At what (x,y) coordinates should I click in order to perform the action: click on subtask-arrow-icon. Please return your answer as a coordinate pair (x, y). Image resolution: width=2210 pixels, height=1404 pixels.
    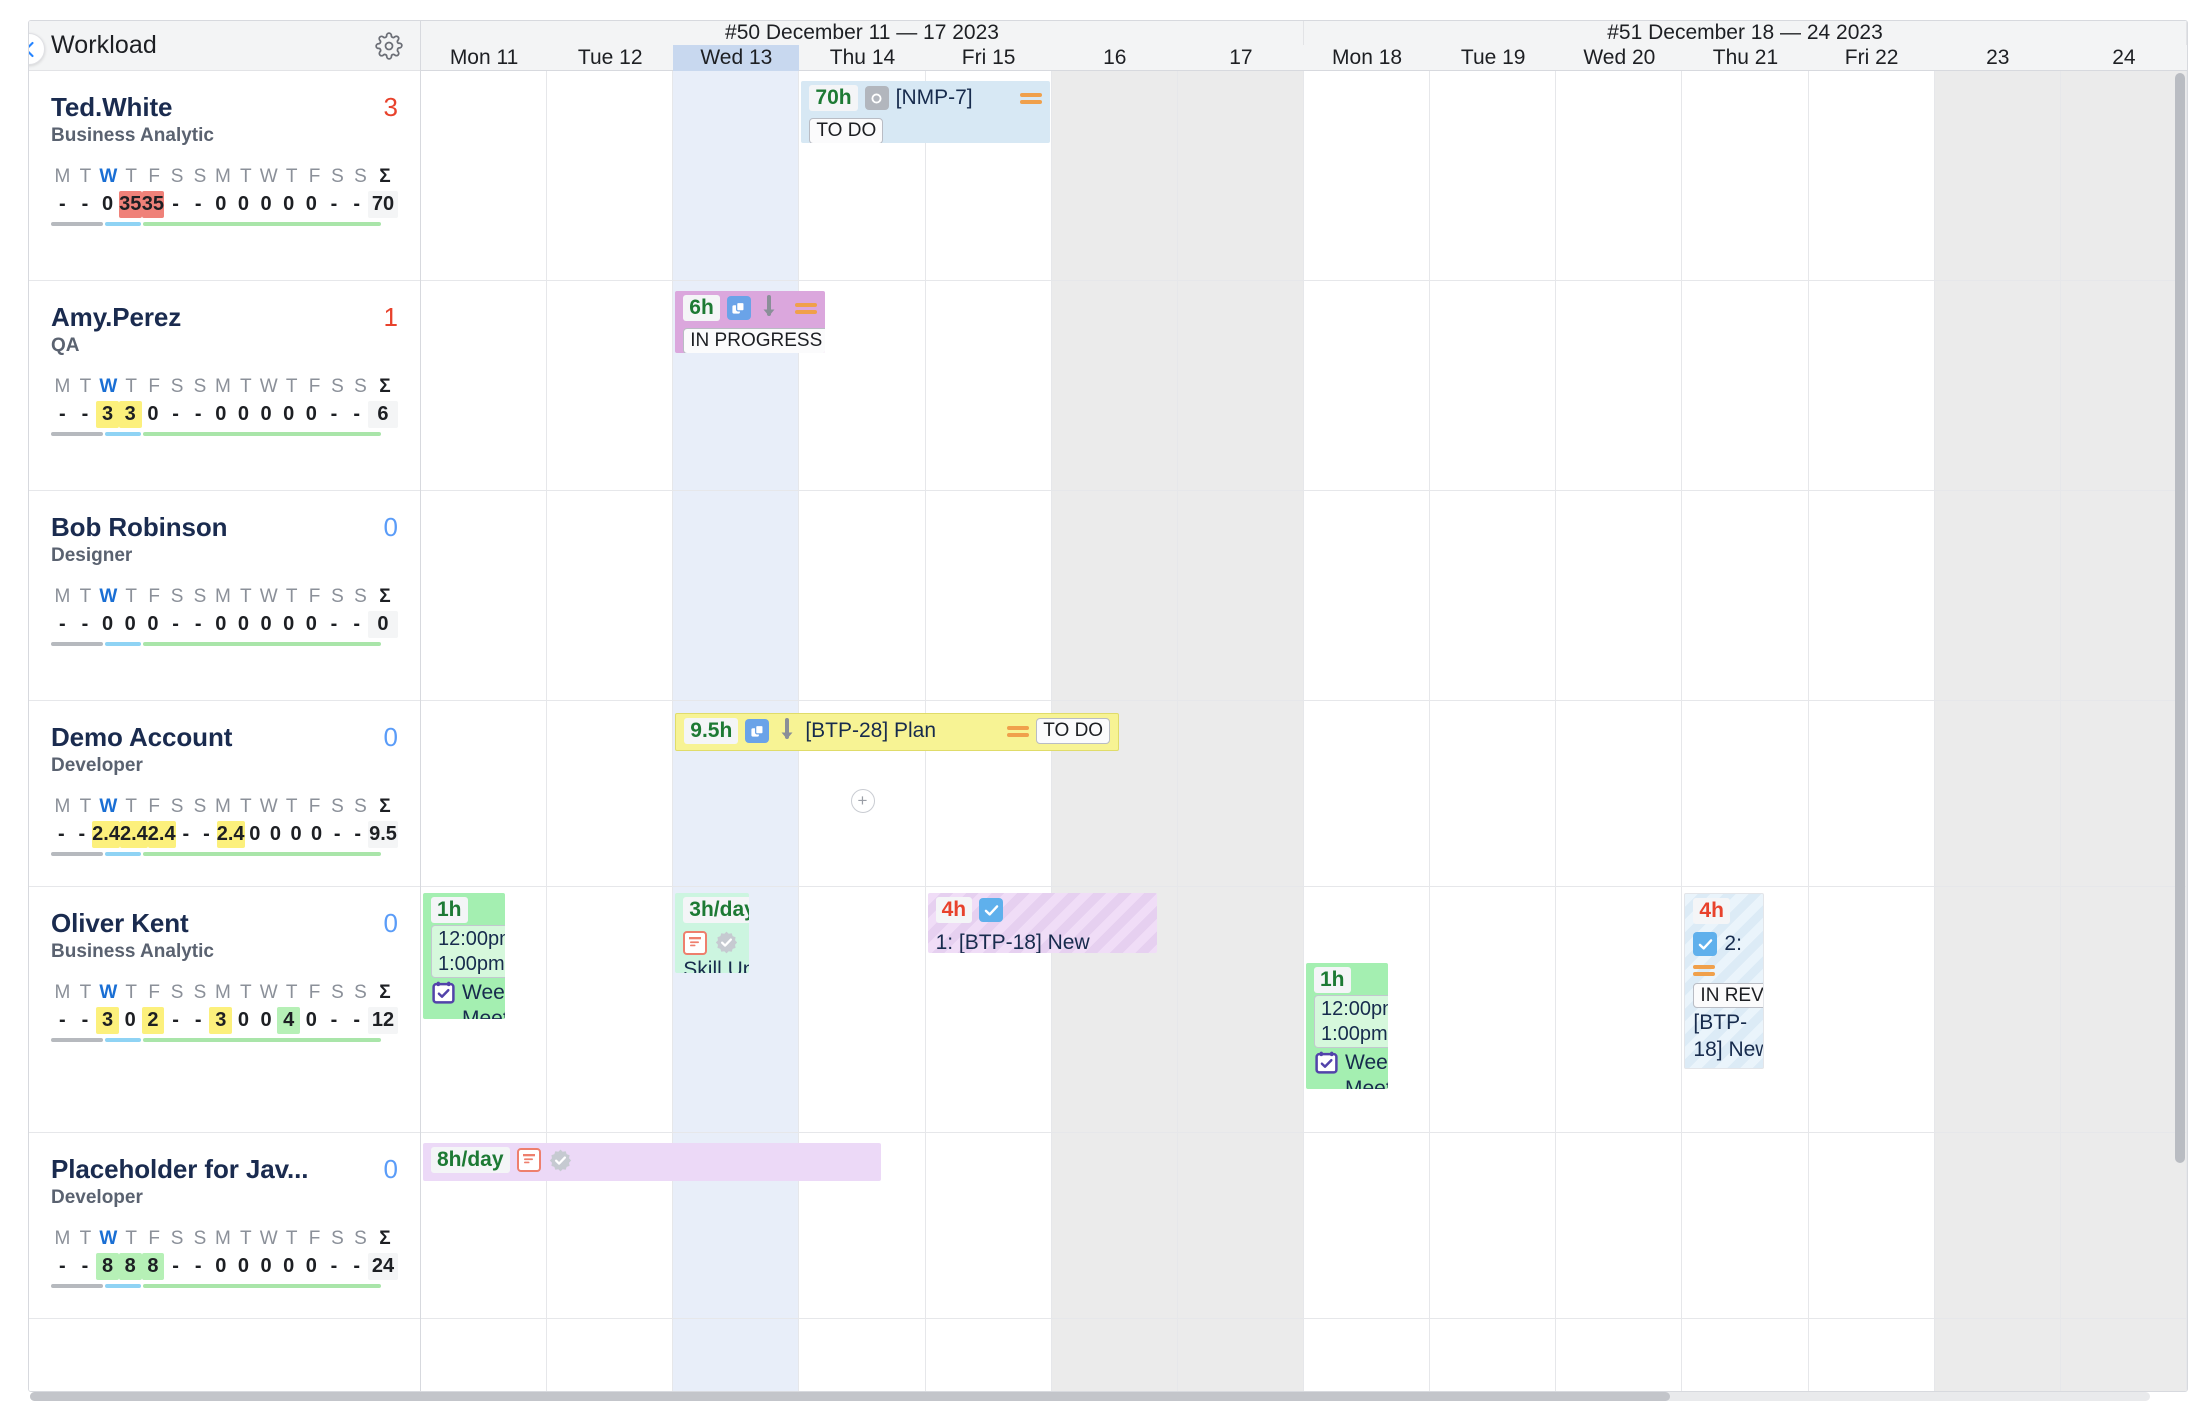
    Looking at the image, I should click on (787, 731).